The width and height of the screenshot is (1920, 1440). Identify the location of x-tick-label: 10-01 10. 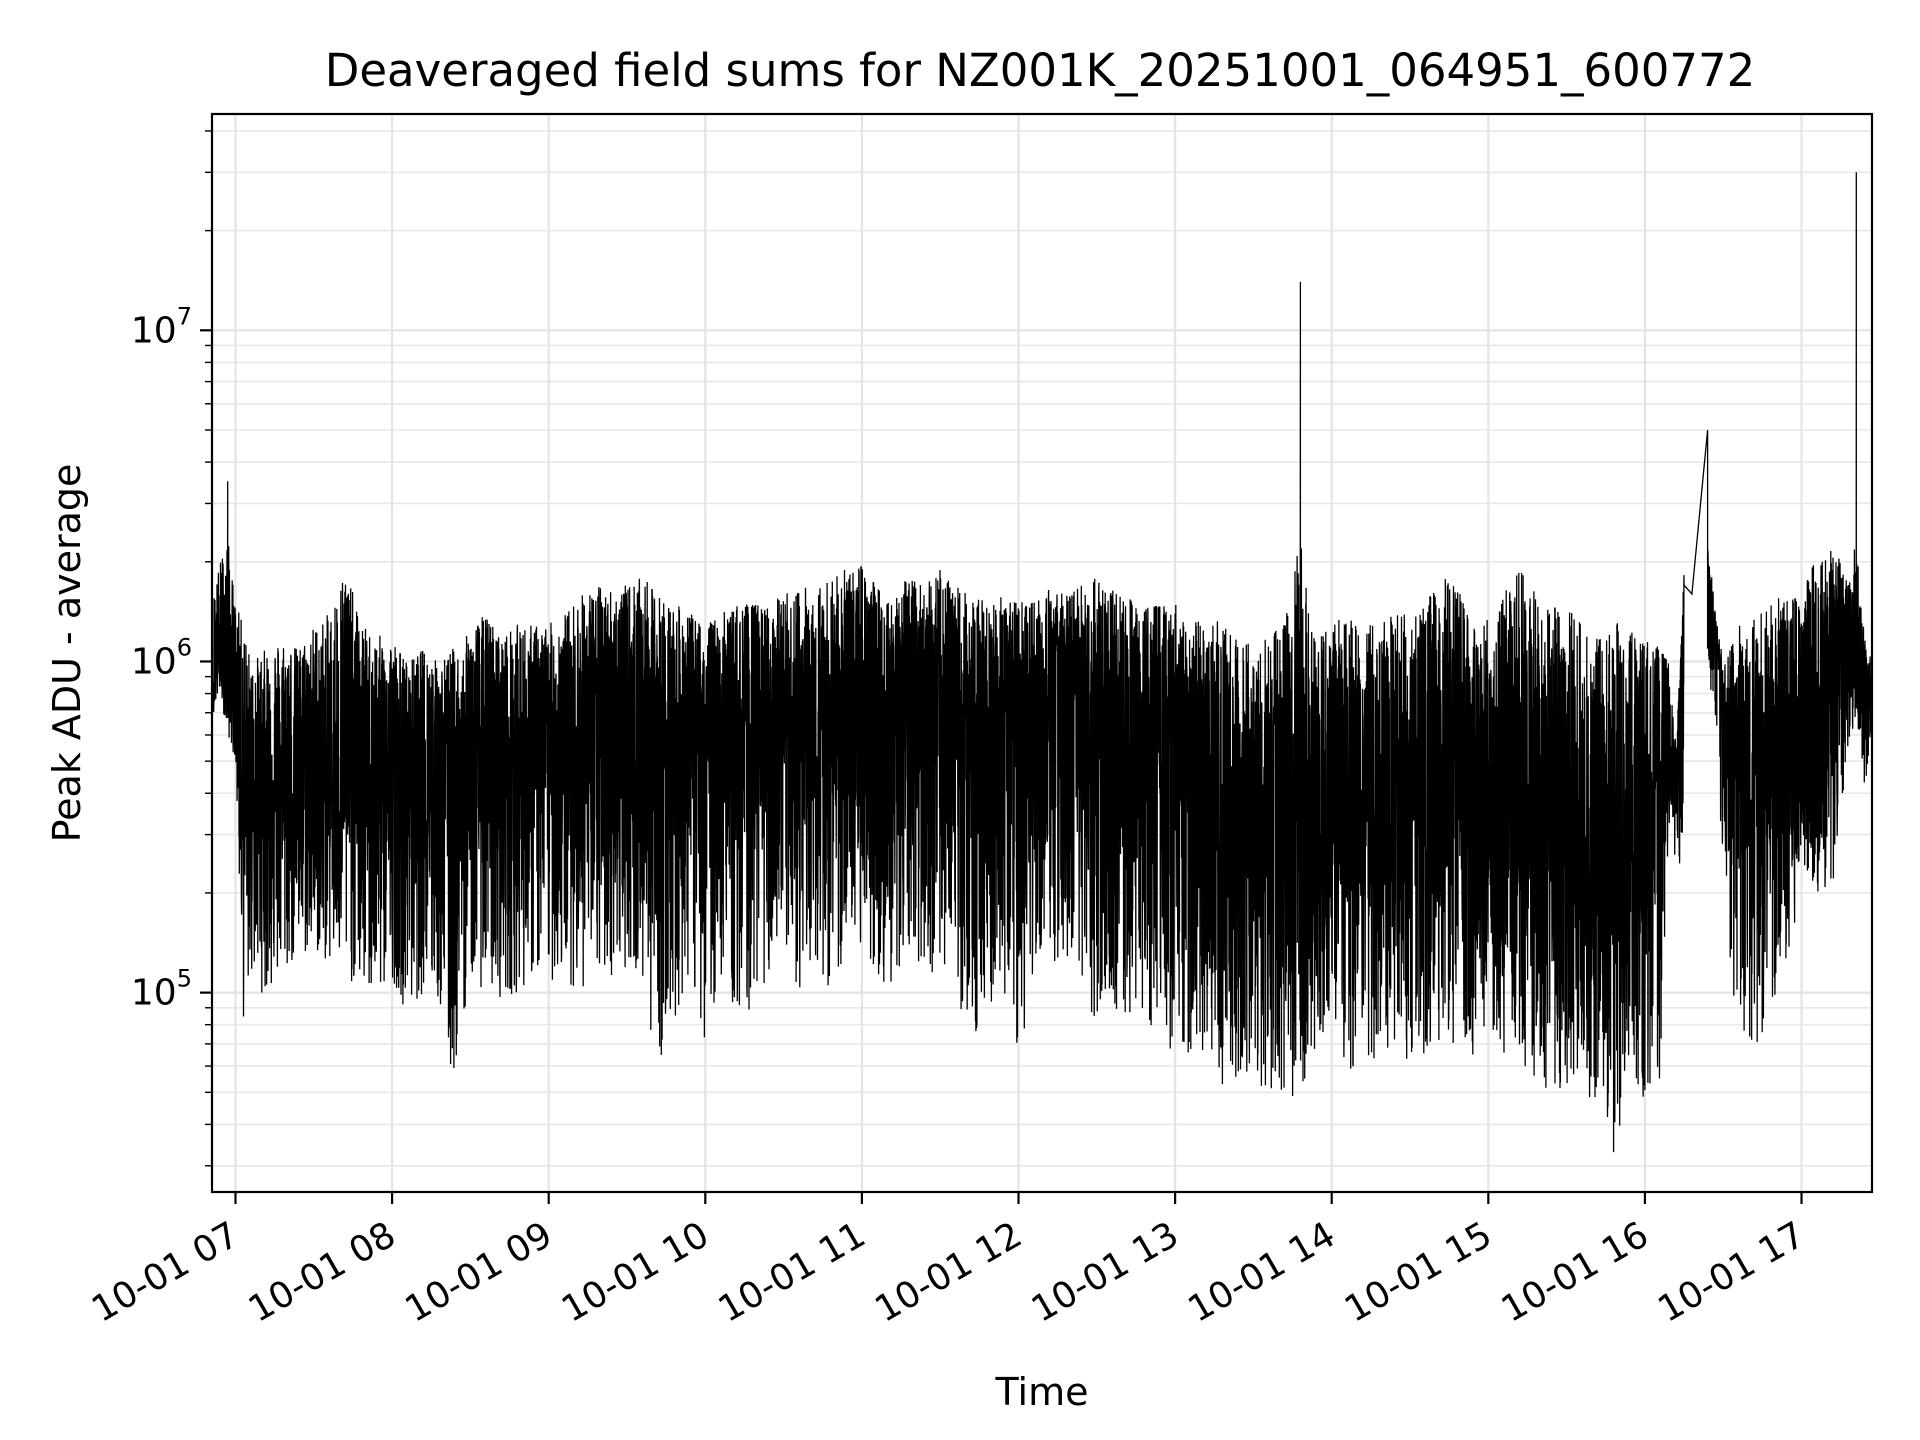
(635, 1272).